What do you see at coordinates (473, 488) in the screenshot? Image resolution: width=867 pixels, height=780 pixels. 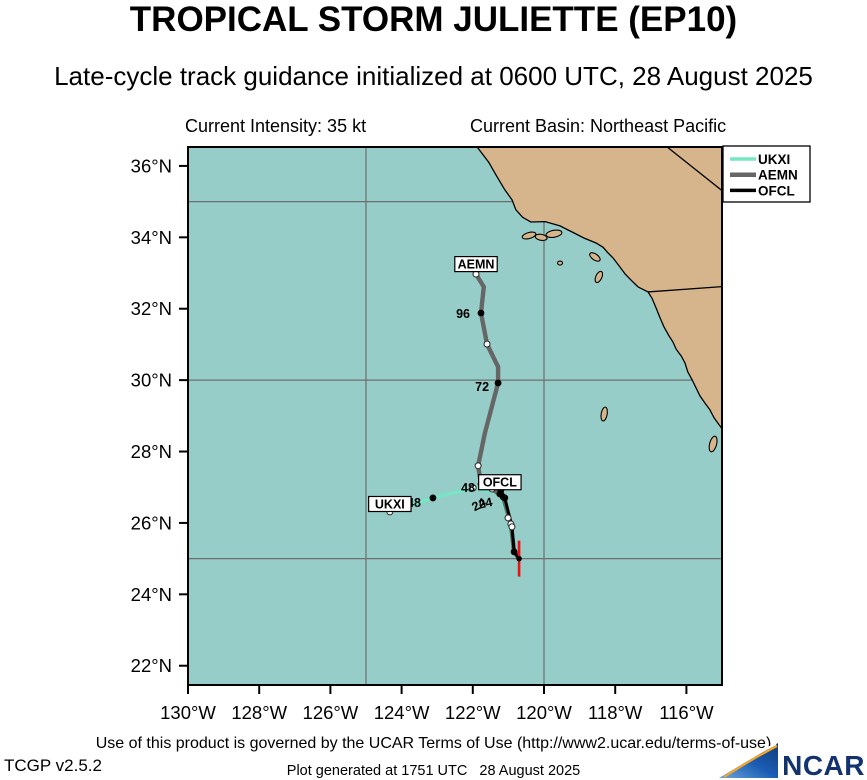 I see `waypoint-ukxi-36h` at bounding box center [473, 488].